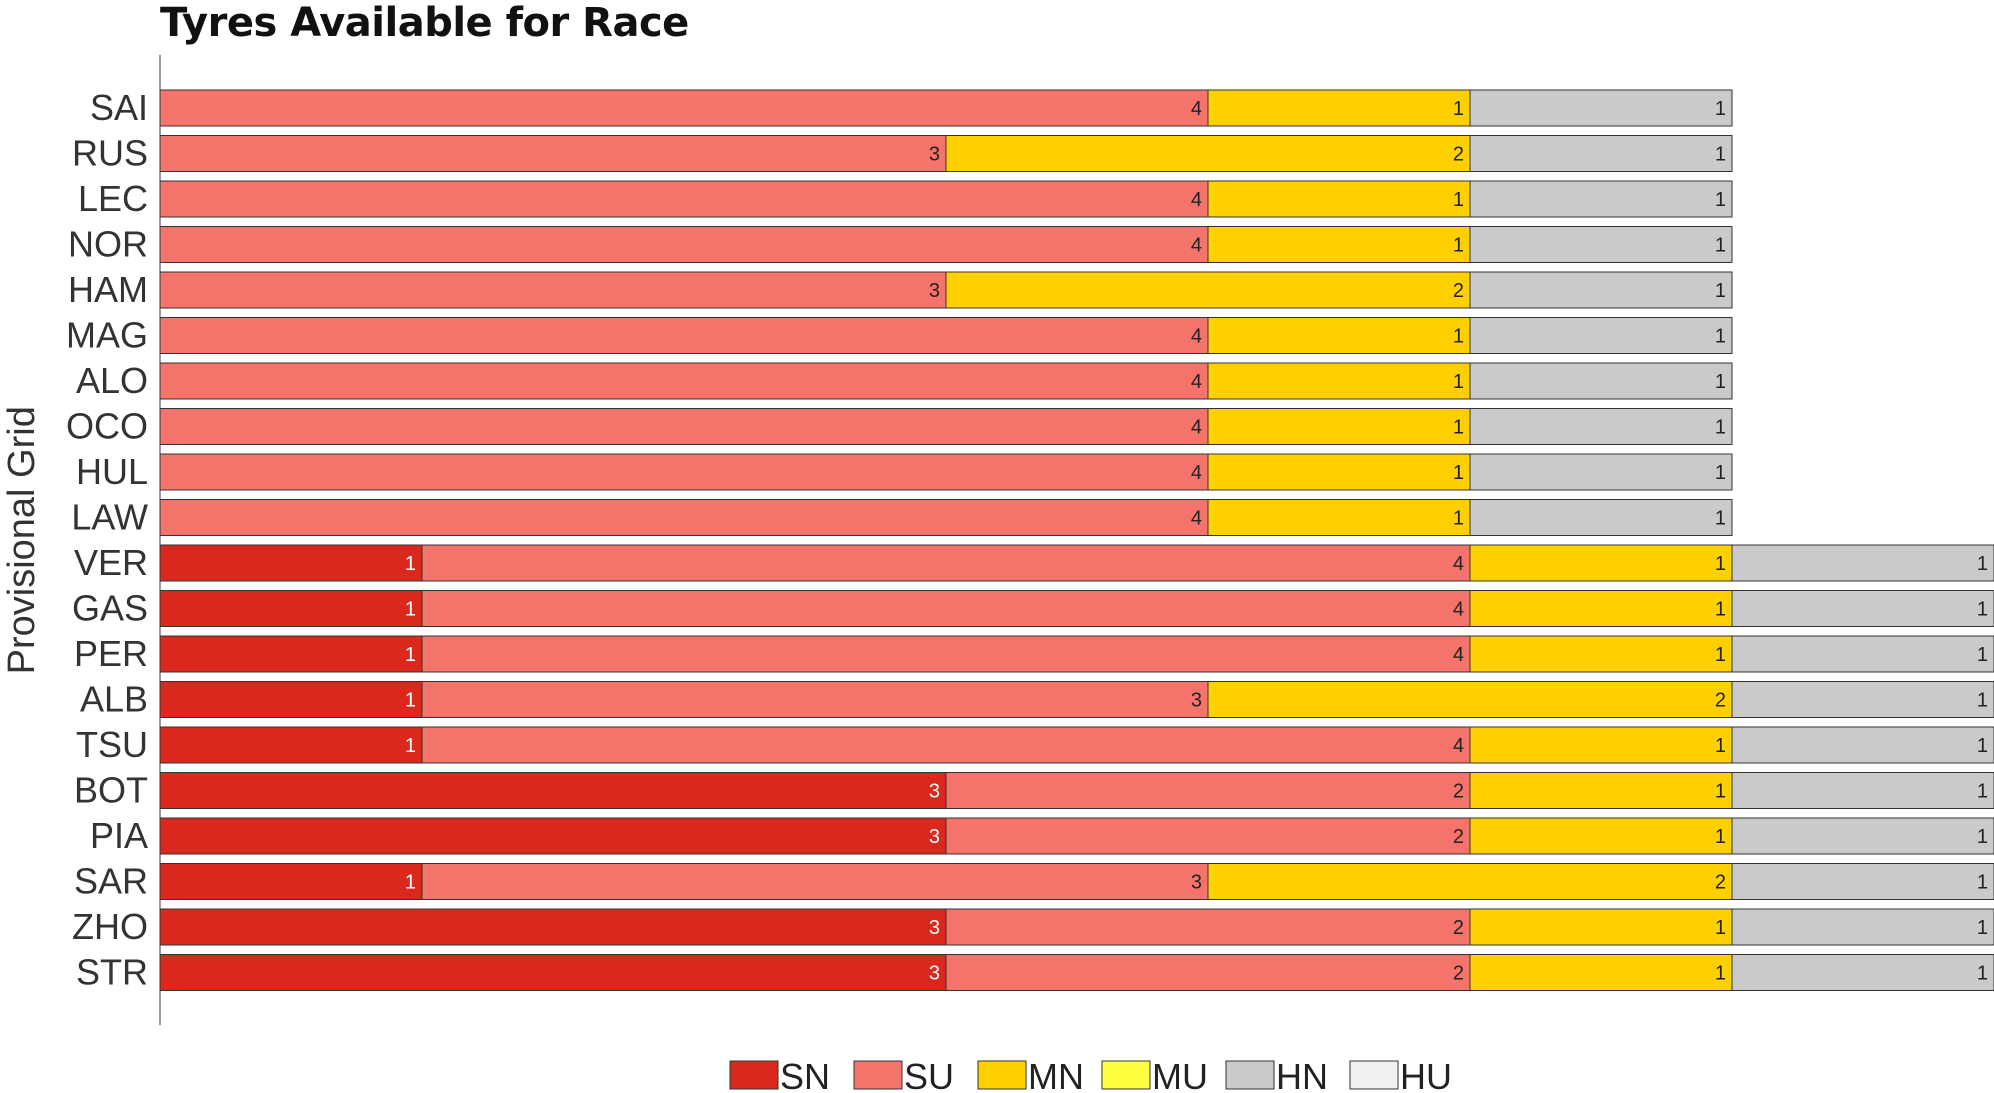 The width and height of the screenshot is (1994, 1093). What do you see at coordinates (1982, 655) in the screenshot?
I see `data-label-per-hn: 1` at bounding box center [1982, 655].